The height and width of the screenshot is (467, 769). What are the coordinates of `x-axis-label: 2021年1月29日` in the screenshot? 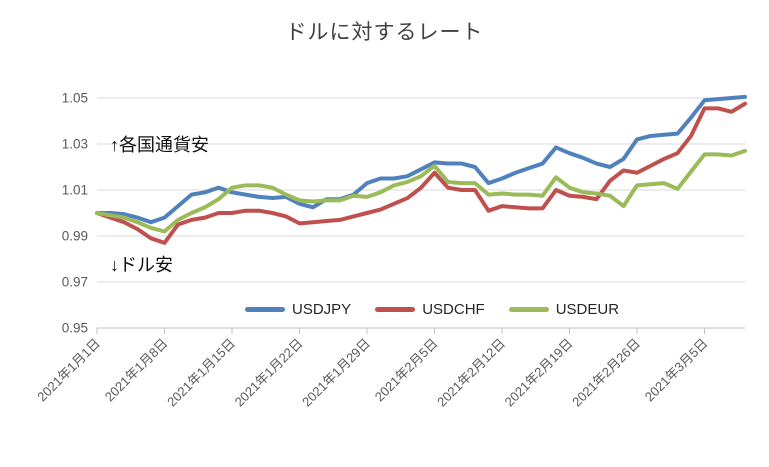 It's located at (336, 373).